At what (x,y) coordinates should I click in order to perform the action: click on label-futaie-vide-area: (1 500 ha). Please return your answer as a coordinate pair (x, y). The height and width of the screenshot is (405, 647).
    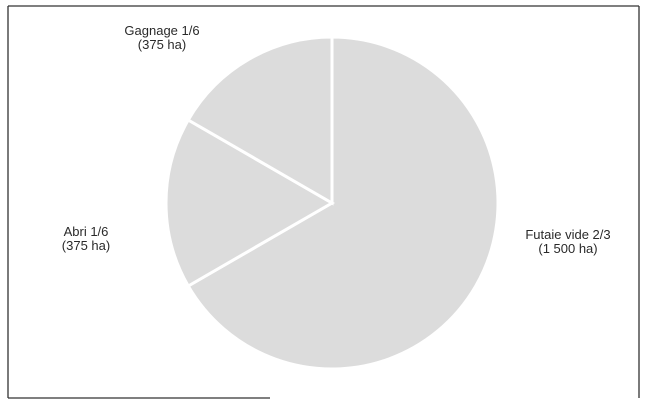
    Looking at the image, I should click on (568, 248).